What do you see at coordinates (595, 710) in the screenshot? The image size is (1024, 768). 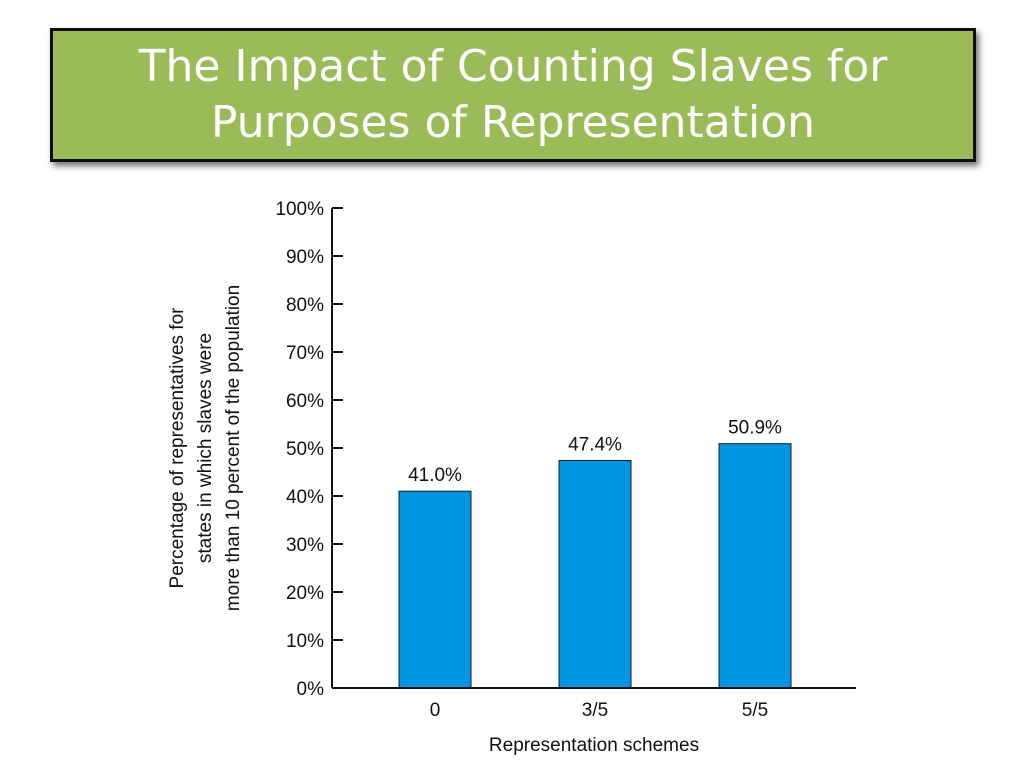 I see `x-tick-label: 3/5` at bounding box center [595, 710].